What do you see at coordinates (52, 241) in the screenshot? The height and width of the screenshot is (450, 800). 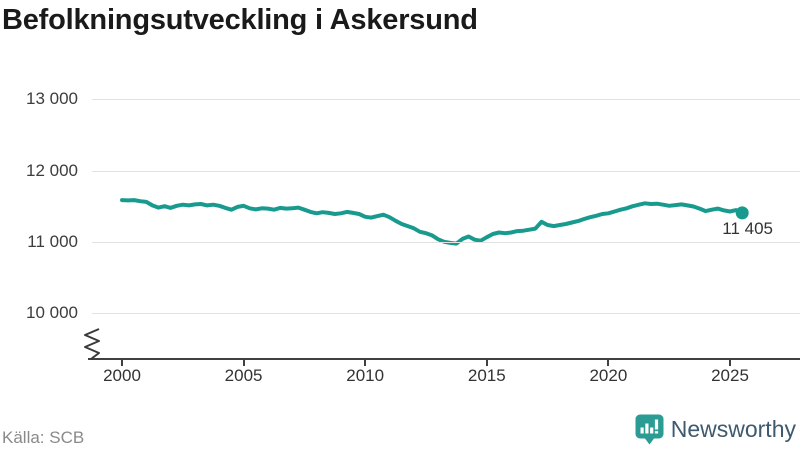 I see `y-axis-tick-label: 11 000` at bounding box center [52, 241].